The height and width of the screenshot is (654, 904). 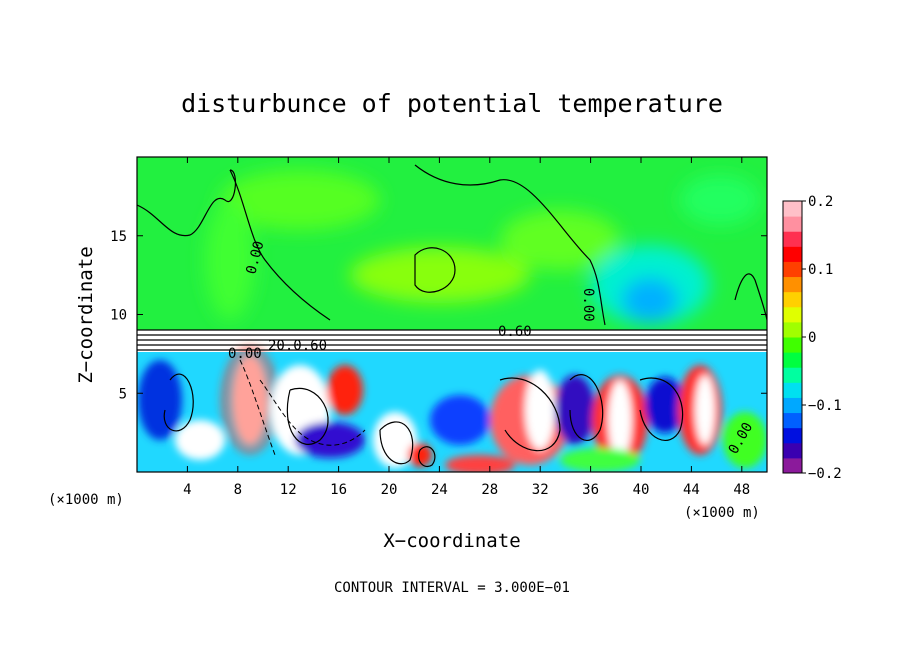 What do you see at coordinates (86, 314) in the screenshot?
I see `y-axis-title: Z−coordinate` at bounding box center [86, 314].